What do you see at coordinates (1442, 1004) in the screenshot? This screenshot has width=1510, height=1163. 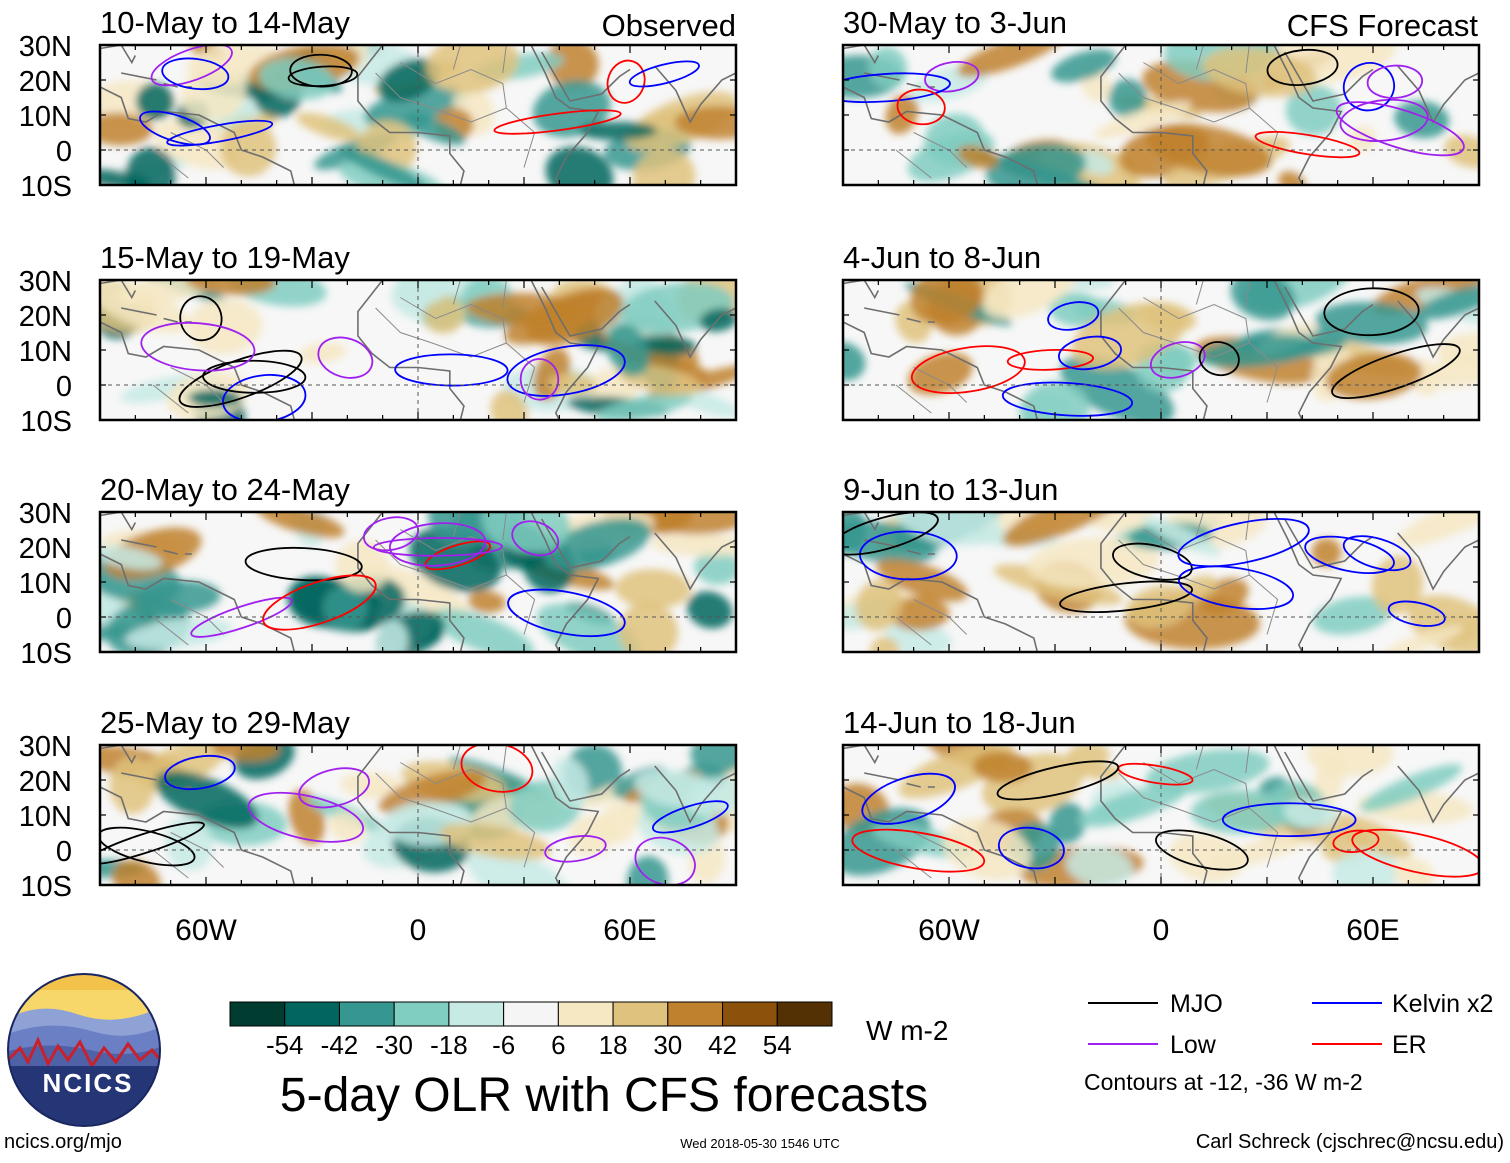 I see `legend-label-kelvin: Kelvin x2` at bounding box center [1442, 1004].